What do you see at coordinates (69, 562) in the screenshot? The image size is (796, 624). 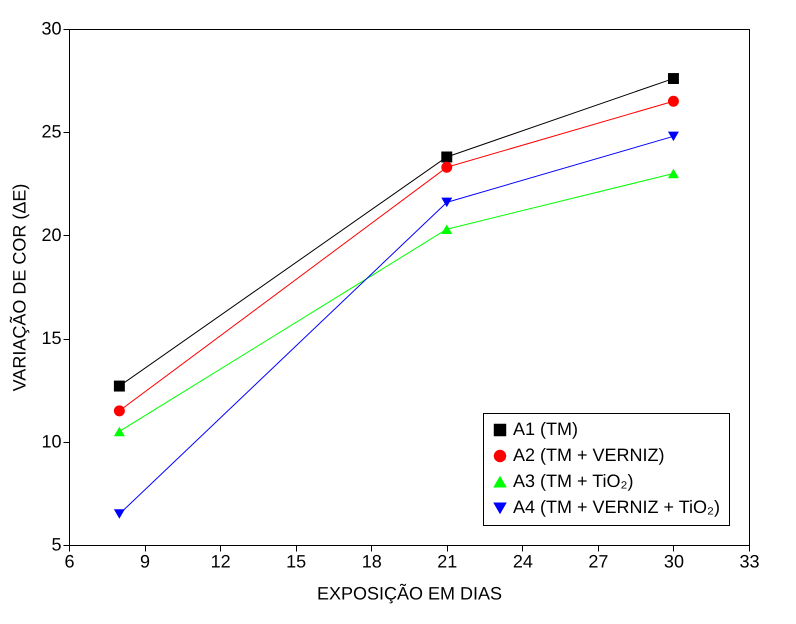 I see `x-tick-label: 6` at bounding box center [69, 562].